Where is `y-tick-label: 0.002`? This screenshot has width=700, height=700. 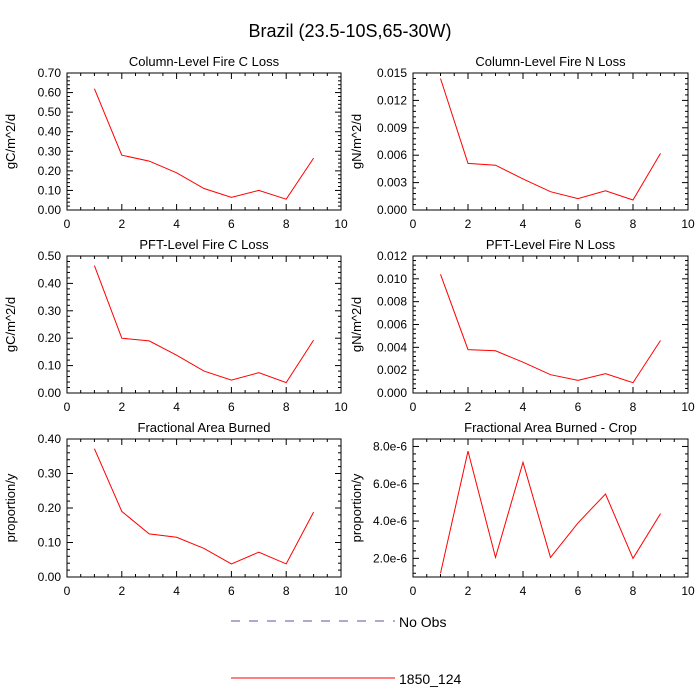 y-tick-label: 0.002 is located at coordinates (392, 370).